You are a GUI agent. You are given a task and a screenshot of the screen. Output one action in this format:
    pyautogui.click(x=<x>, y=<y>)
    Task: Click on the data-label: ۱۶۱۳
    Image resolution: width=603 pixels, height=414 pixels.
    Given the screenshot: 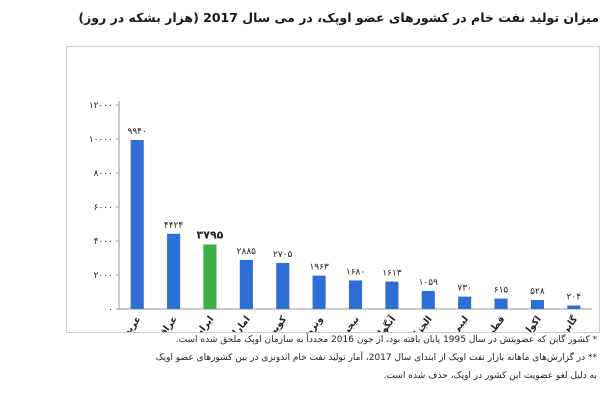 What is the action you would take?
    pyautogui.click(x=392, y=274)
    